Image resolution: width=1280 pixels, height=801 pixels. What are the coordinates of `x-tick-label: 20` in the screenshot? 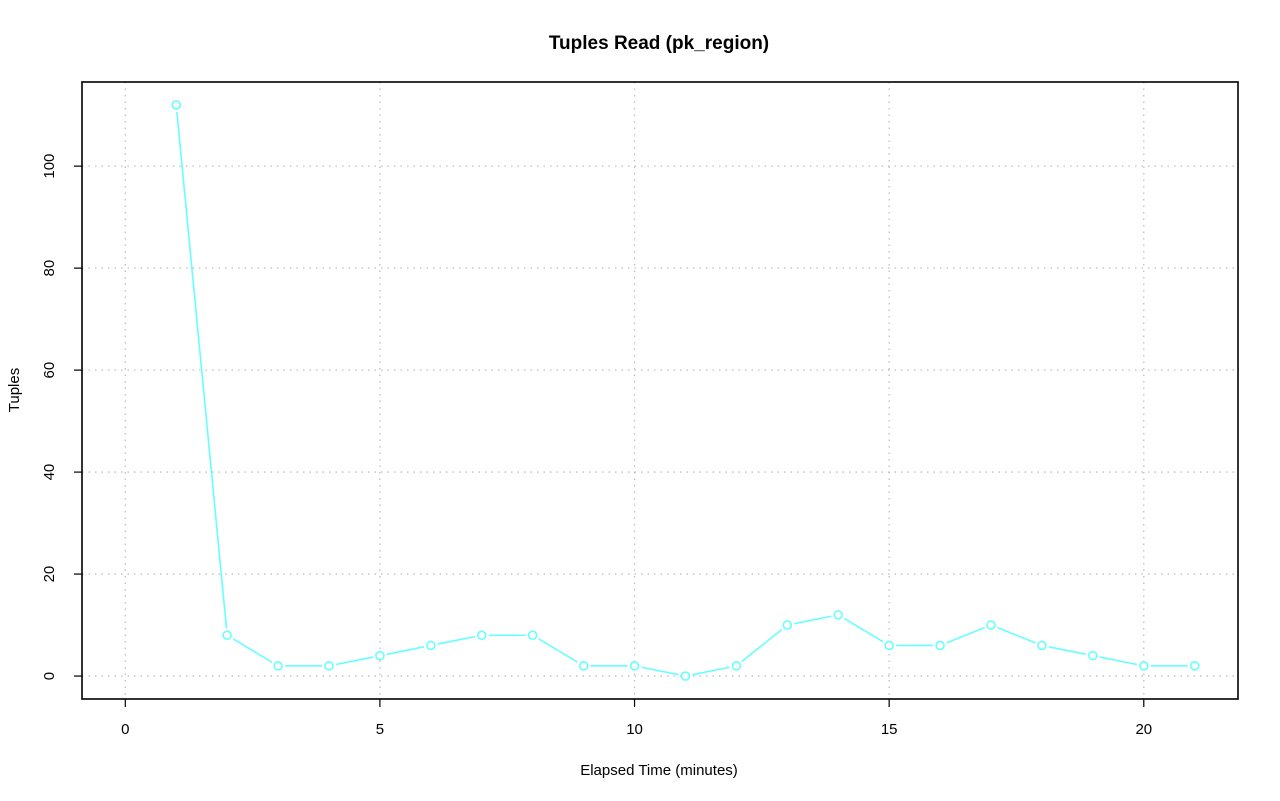 It's located at (1143, 729).